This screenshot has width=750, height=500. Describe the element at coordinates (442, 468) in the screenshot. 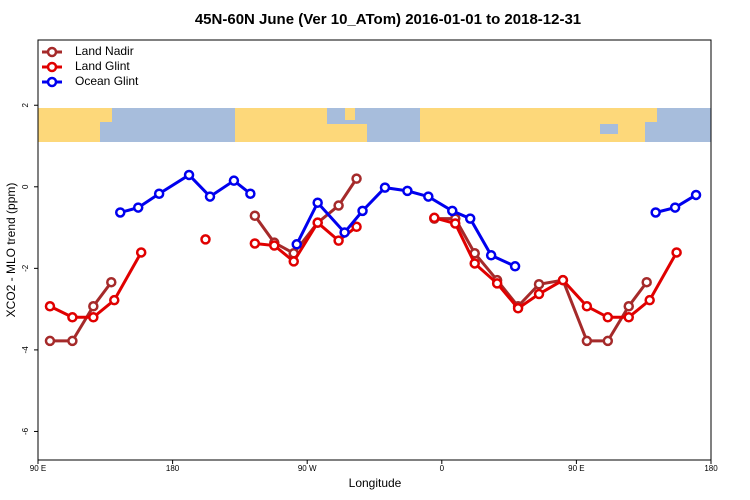

I see `x-tick-label: 0` at that location.